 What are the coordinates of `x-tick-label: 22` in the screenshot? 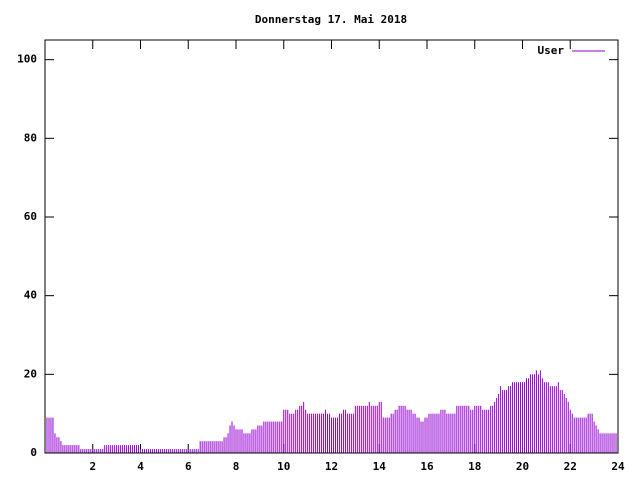 It's located at (570, 466).